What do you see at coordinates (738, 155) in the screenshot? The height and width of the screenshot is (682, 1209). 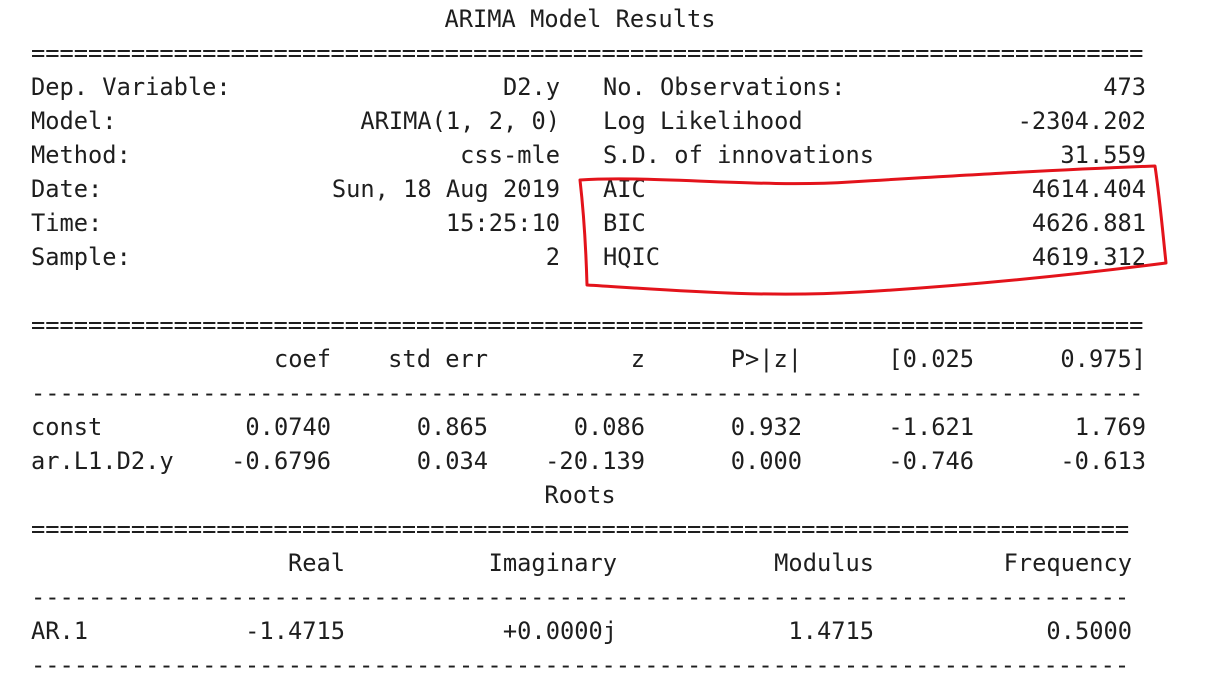 I see `summary-right-label: S.D. of innovations` at bounding box center [738, 155].